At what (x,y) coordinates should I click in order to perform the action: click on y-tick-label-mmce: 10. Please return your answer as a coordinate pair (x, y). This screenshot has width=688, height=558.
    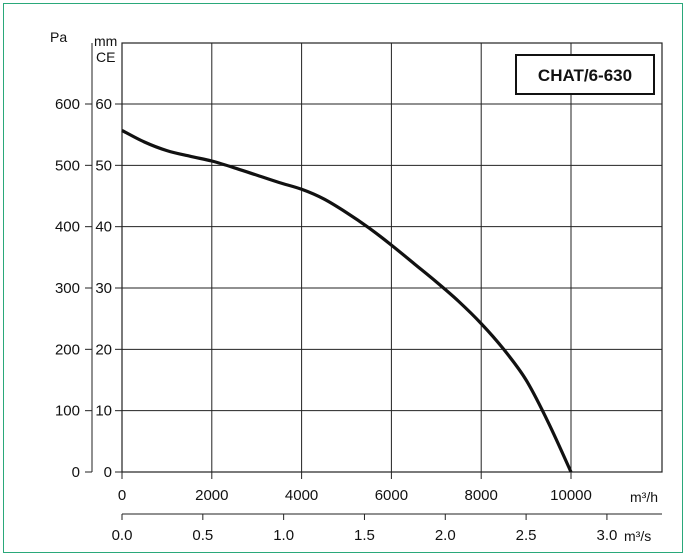
    Looking at the image, I should click on (103, 411).